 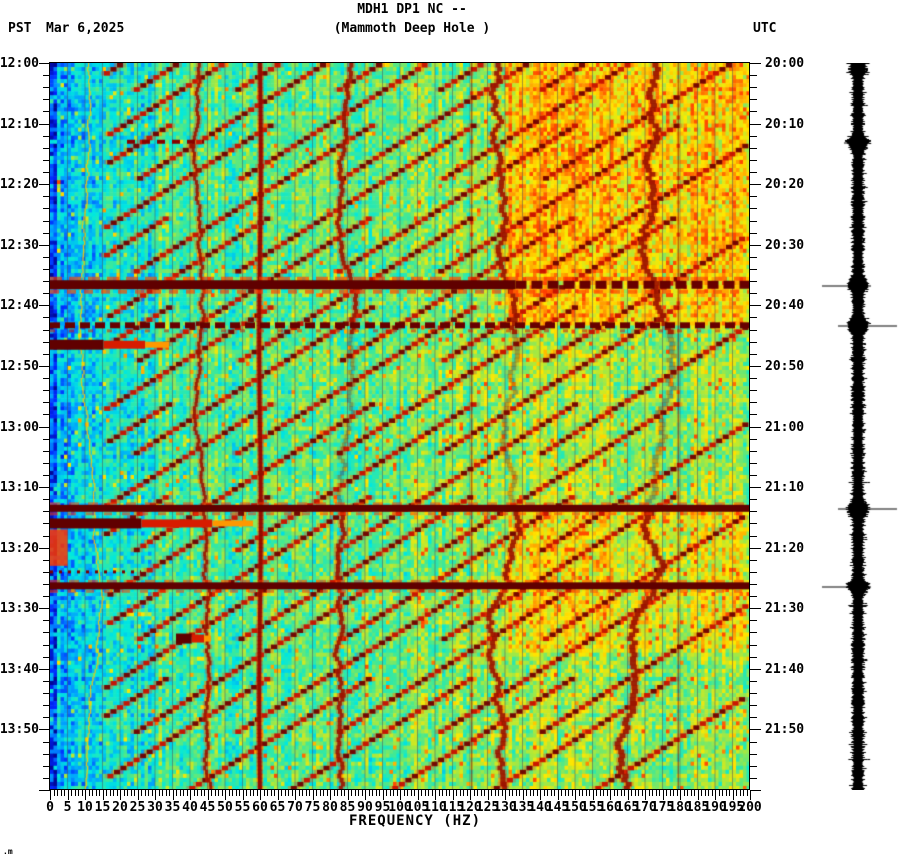 What do you see at coordinates (347, 807) in the screenshot?
I see `freq-tick-label: 85` at bounding box center [347, 807].